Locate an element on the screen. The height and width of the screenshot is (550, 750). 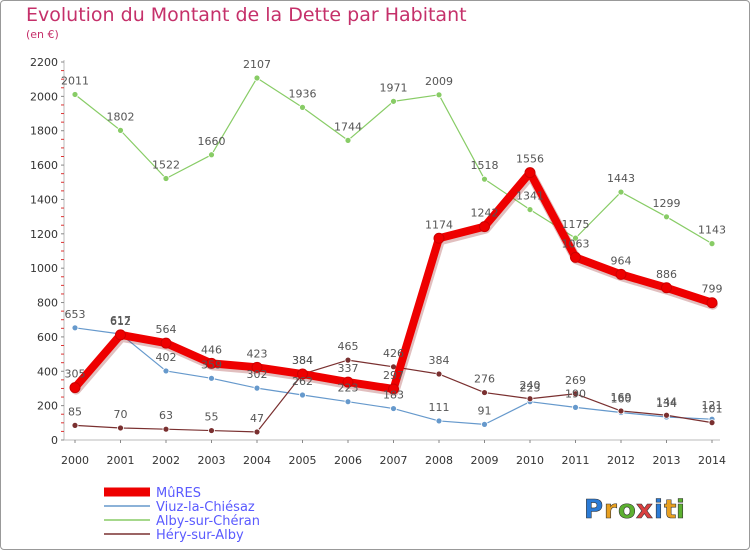
x-tick-label: 2001 is located at coordinates (121, 460).